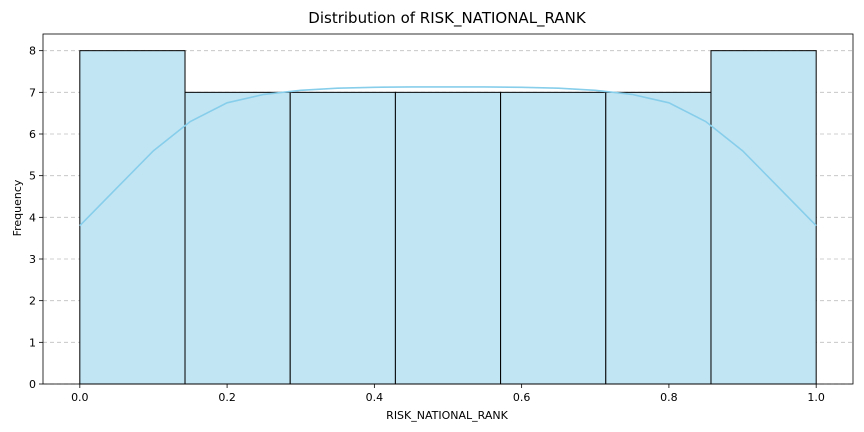 The height and width of the screenshot is (432, 864). Describe the element at coordinates (669, 397) in the screenshot. I see `x-tick-label-4: 0.8` at that location.